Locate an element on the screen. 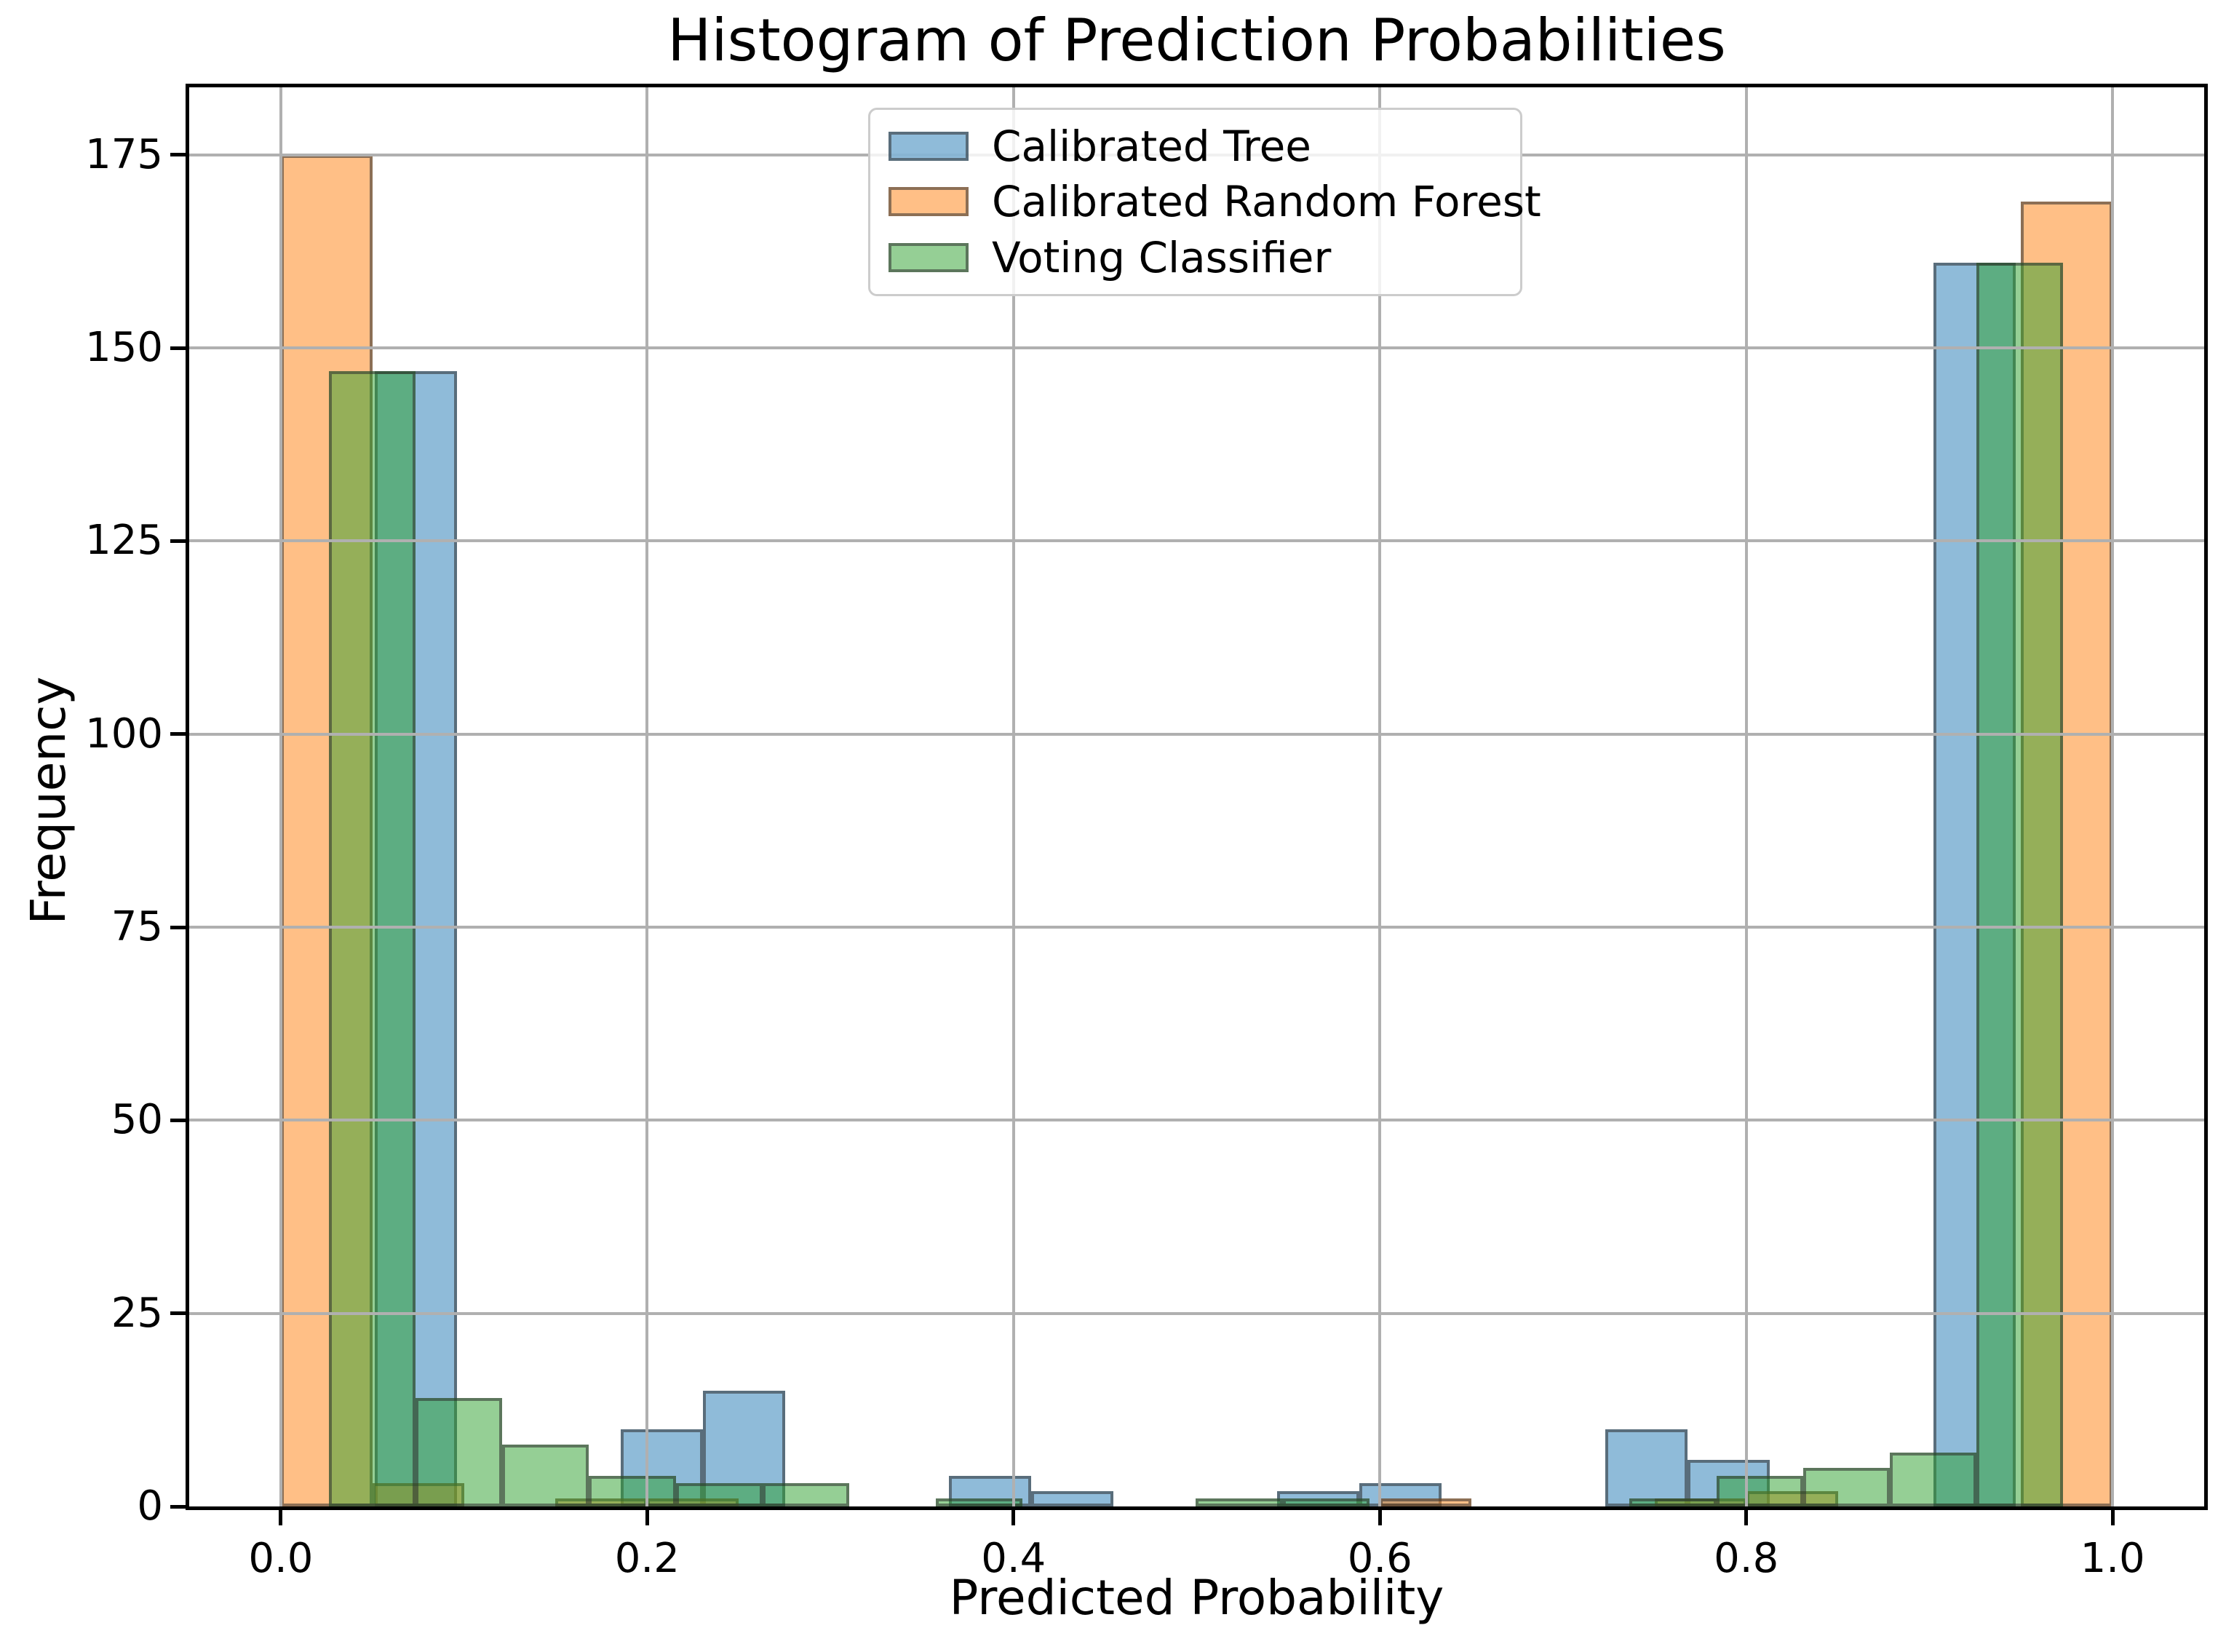 Image resolution: width=2226 pixels, height=1652 pixels. x-axis-label: Predicted Probability is located at coordinates (1196, 1598).